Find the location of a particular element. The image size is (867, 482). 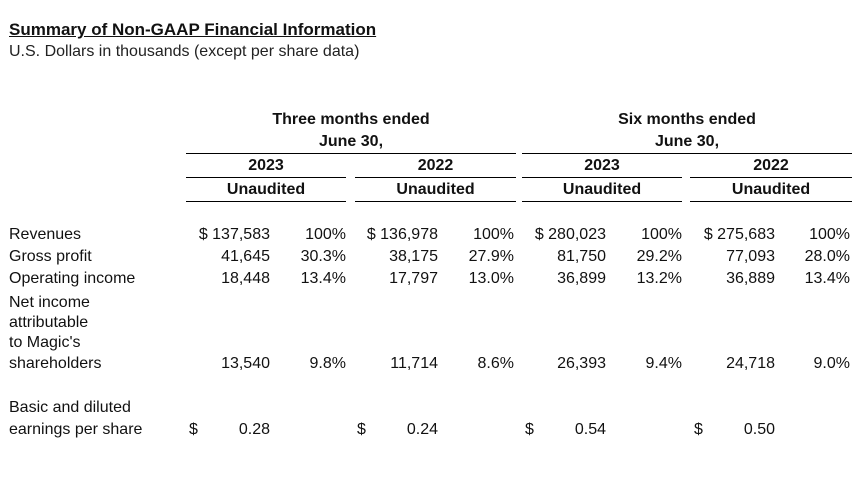

row-label-net-income-line1: Net income is located at coordinates (49, 302).